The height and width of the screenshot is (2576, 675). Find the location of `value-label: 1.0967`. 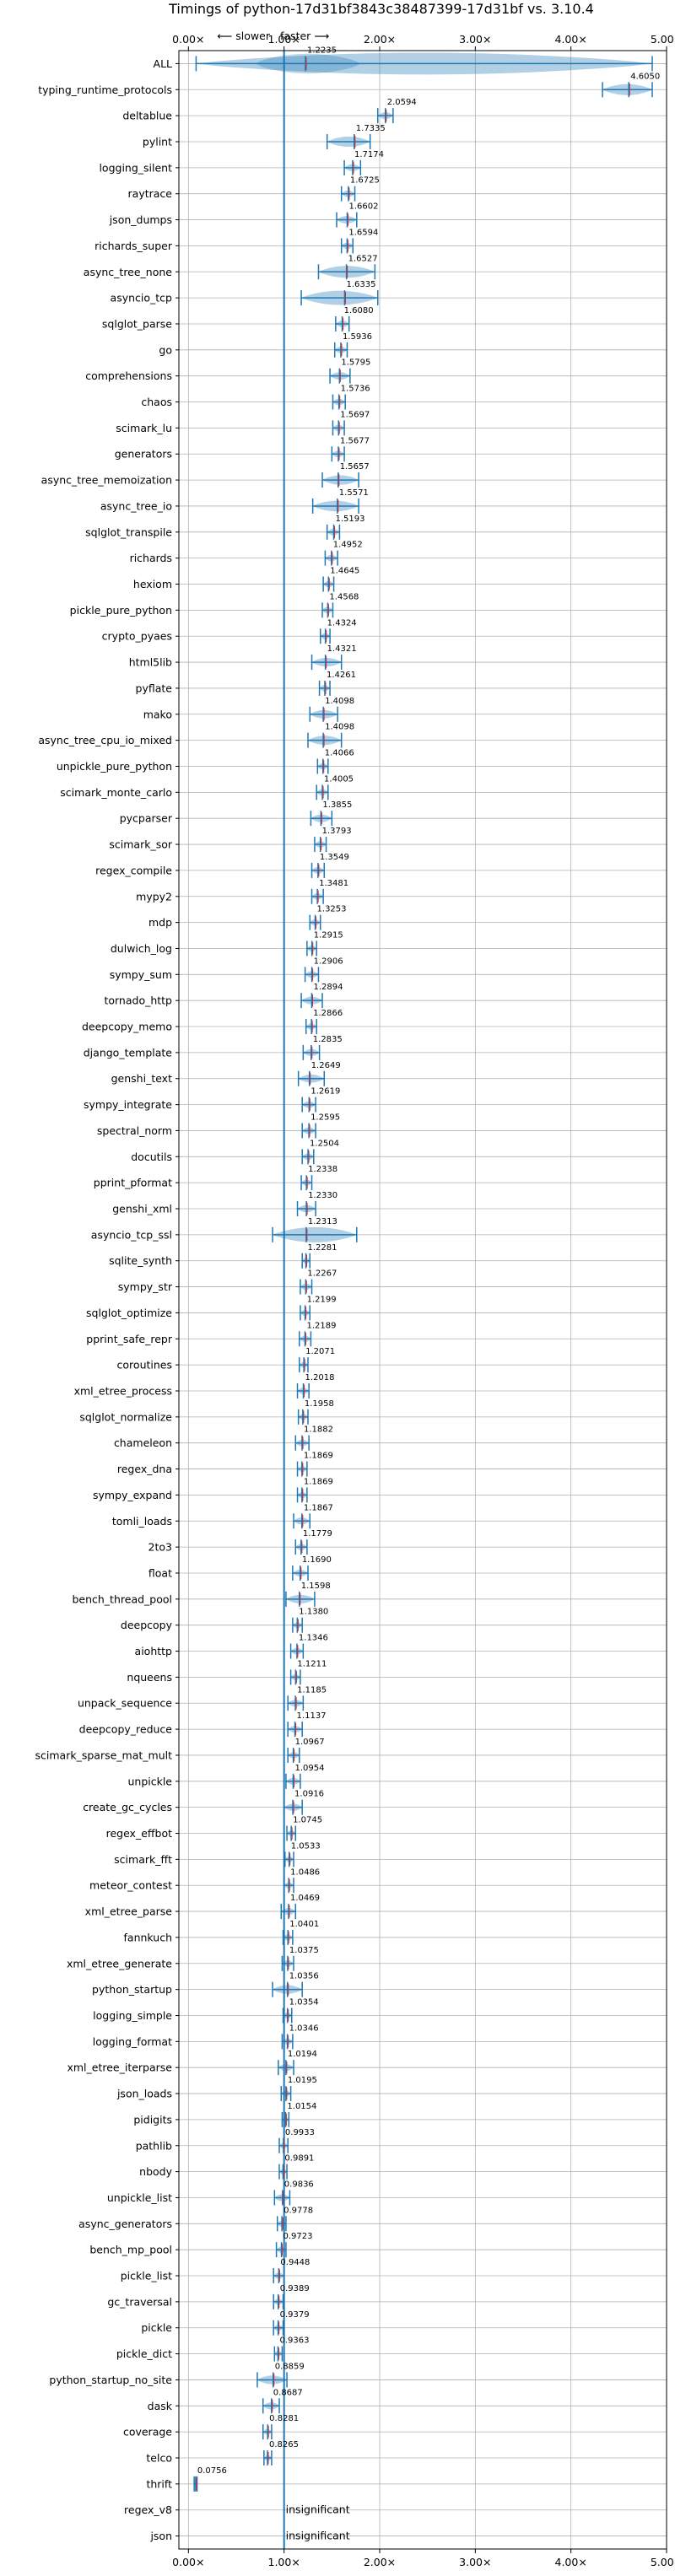

value-label: 1.0967 is located at coordinates (310, 1742).